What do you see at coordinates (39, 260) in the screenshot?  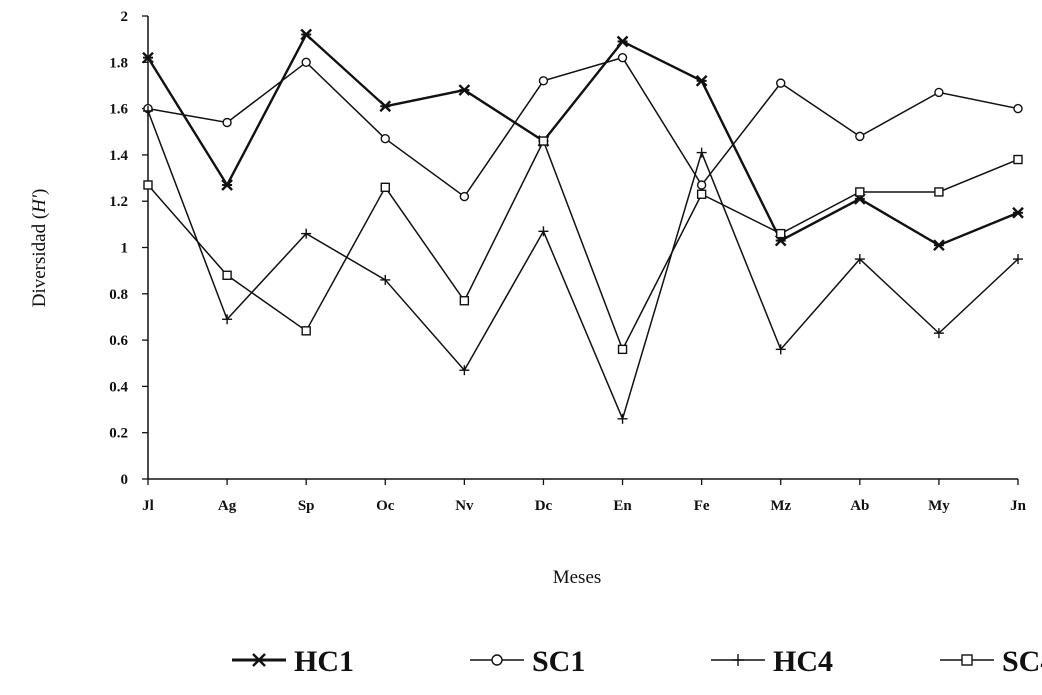 I see `y-axis-title-main: Diversidad (` at bounding box center [39, 260].